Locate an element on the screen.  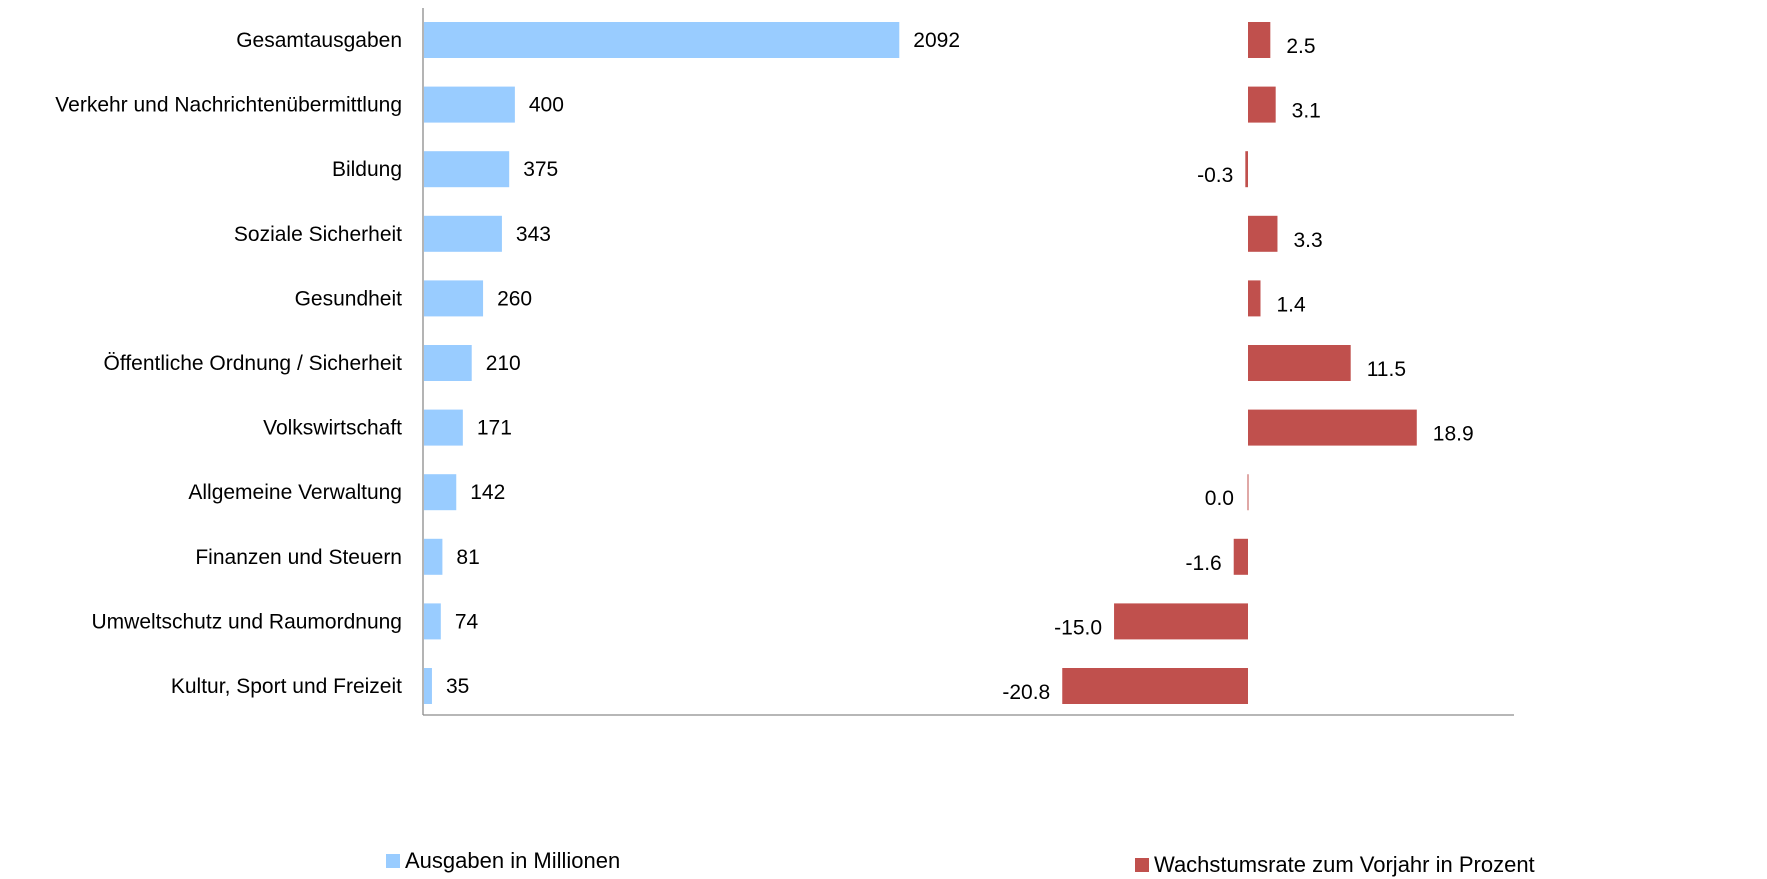
category-label: Gesundheit is located at coordinates (349, 298).